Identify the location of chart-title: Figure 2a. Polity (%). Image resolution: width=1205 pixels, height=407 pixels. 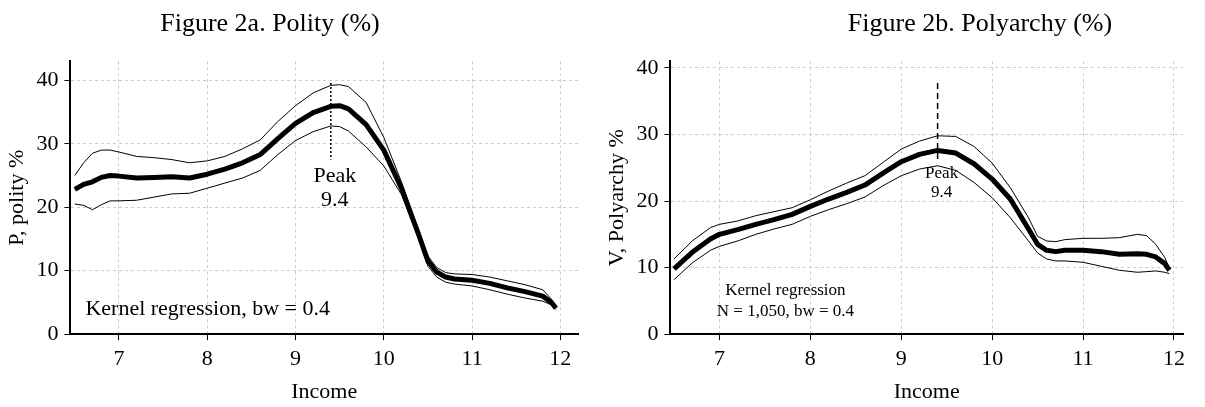
(270, 23).